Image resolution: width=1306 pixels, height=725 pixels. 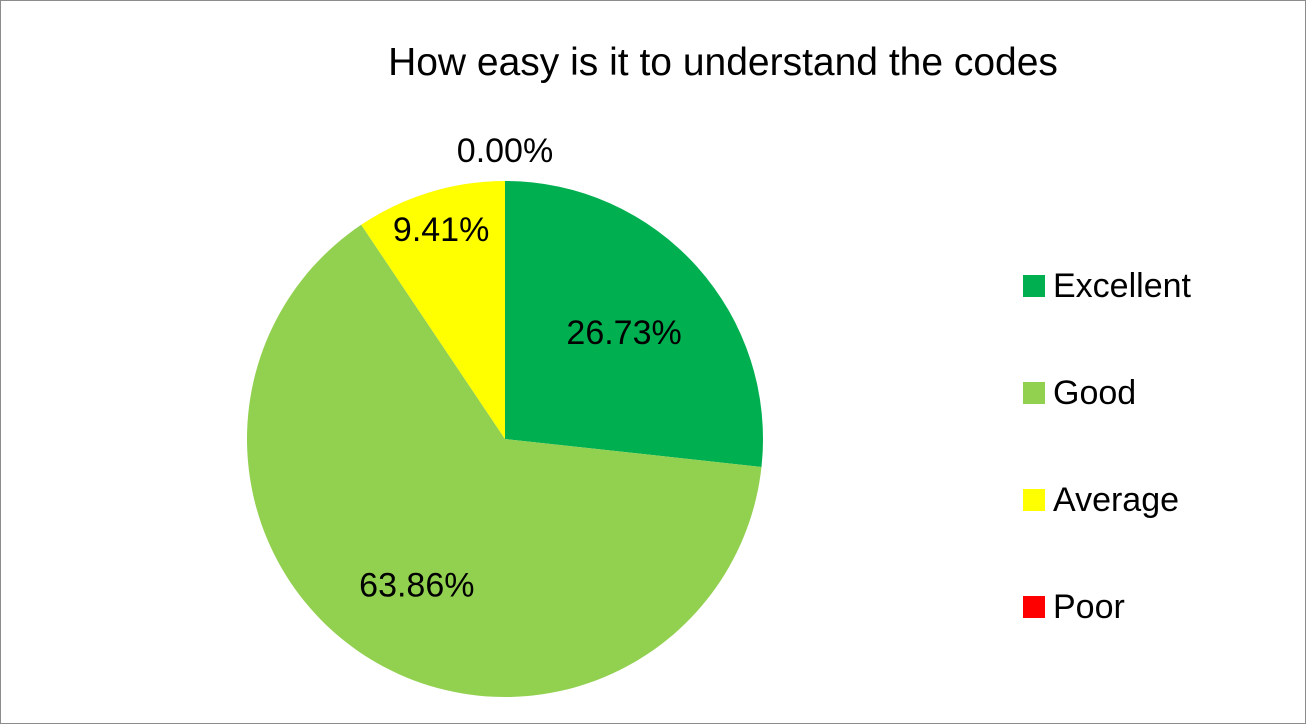 I want to click on legend: Excellent Good Average Poor, so click(x=1107, y=446).